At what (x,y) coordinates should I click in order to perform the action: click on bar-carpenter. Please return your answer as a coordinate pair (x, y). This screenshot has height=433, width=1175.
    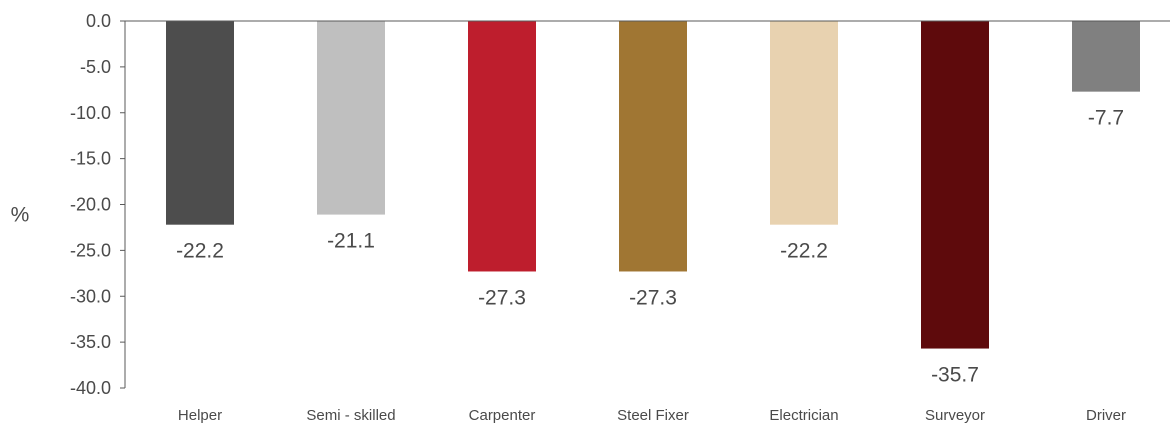
    Looking at the image, I should click on (502, 146).